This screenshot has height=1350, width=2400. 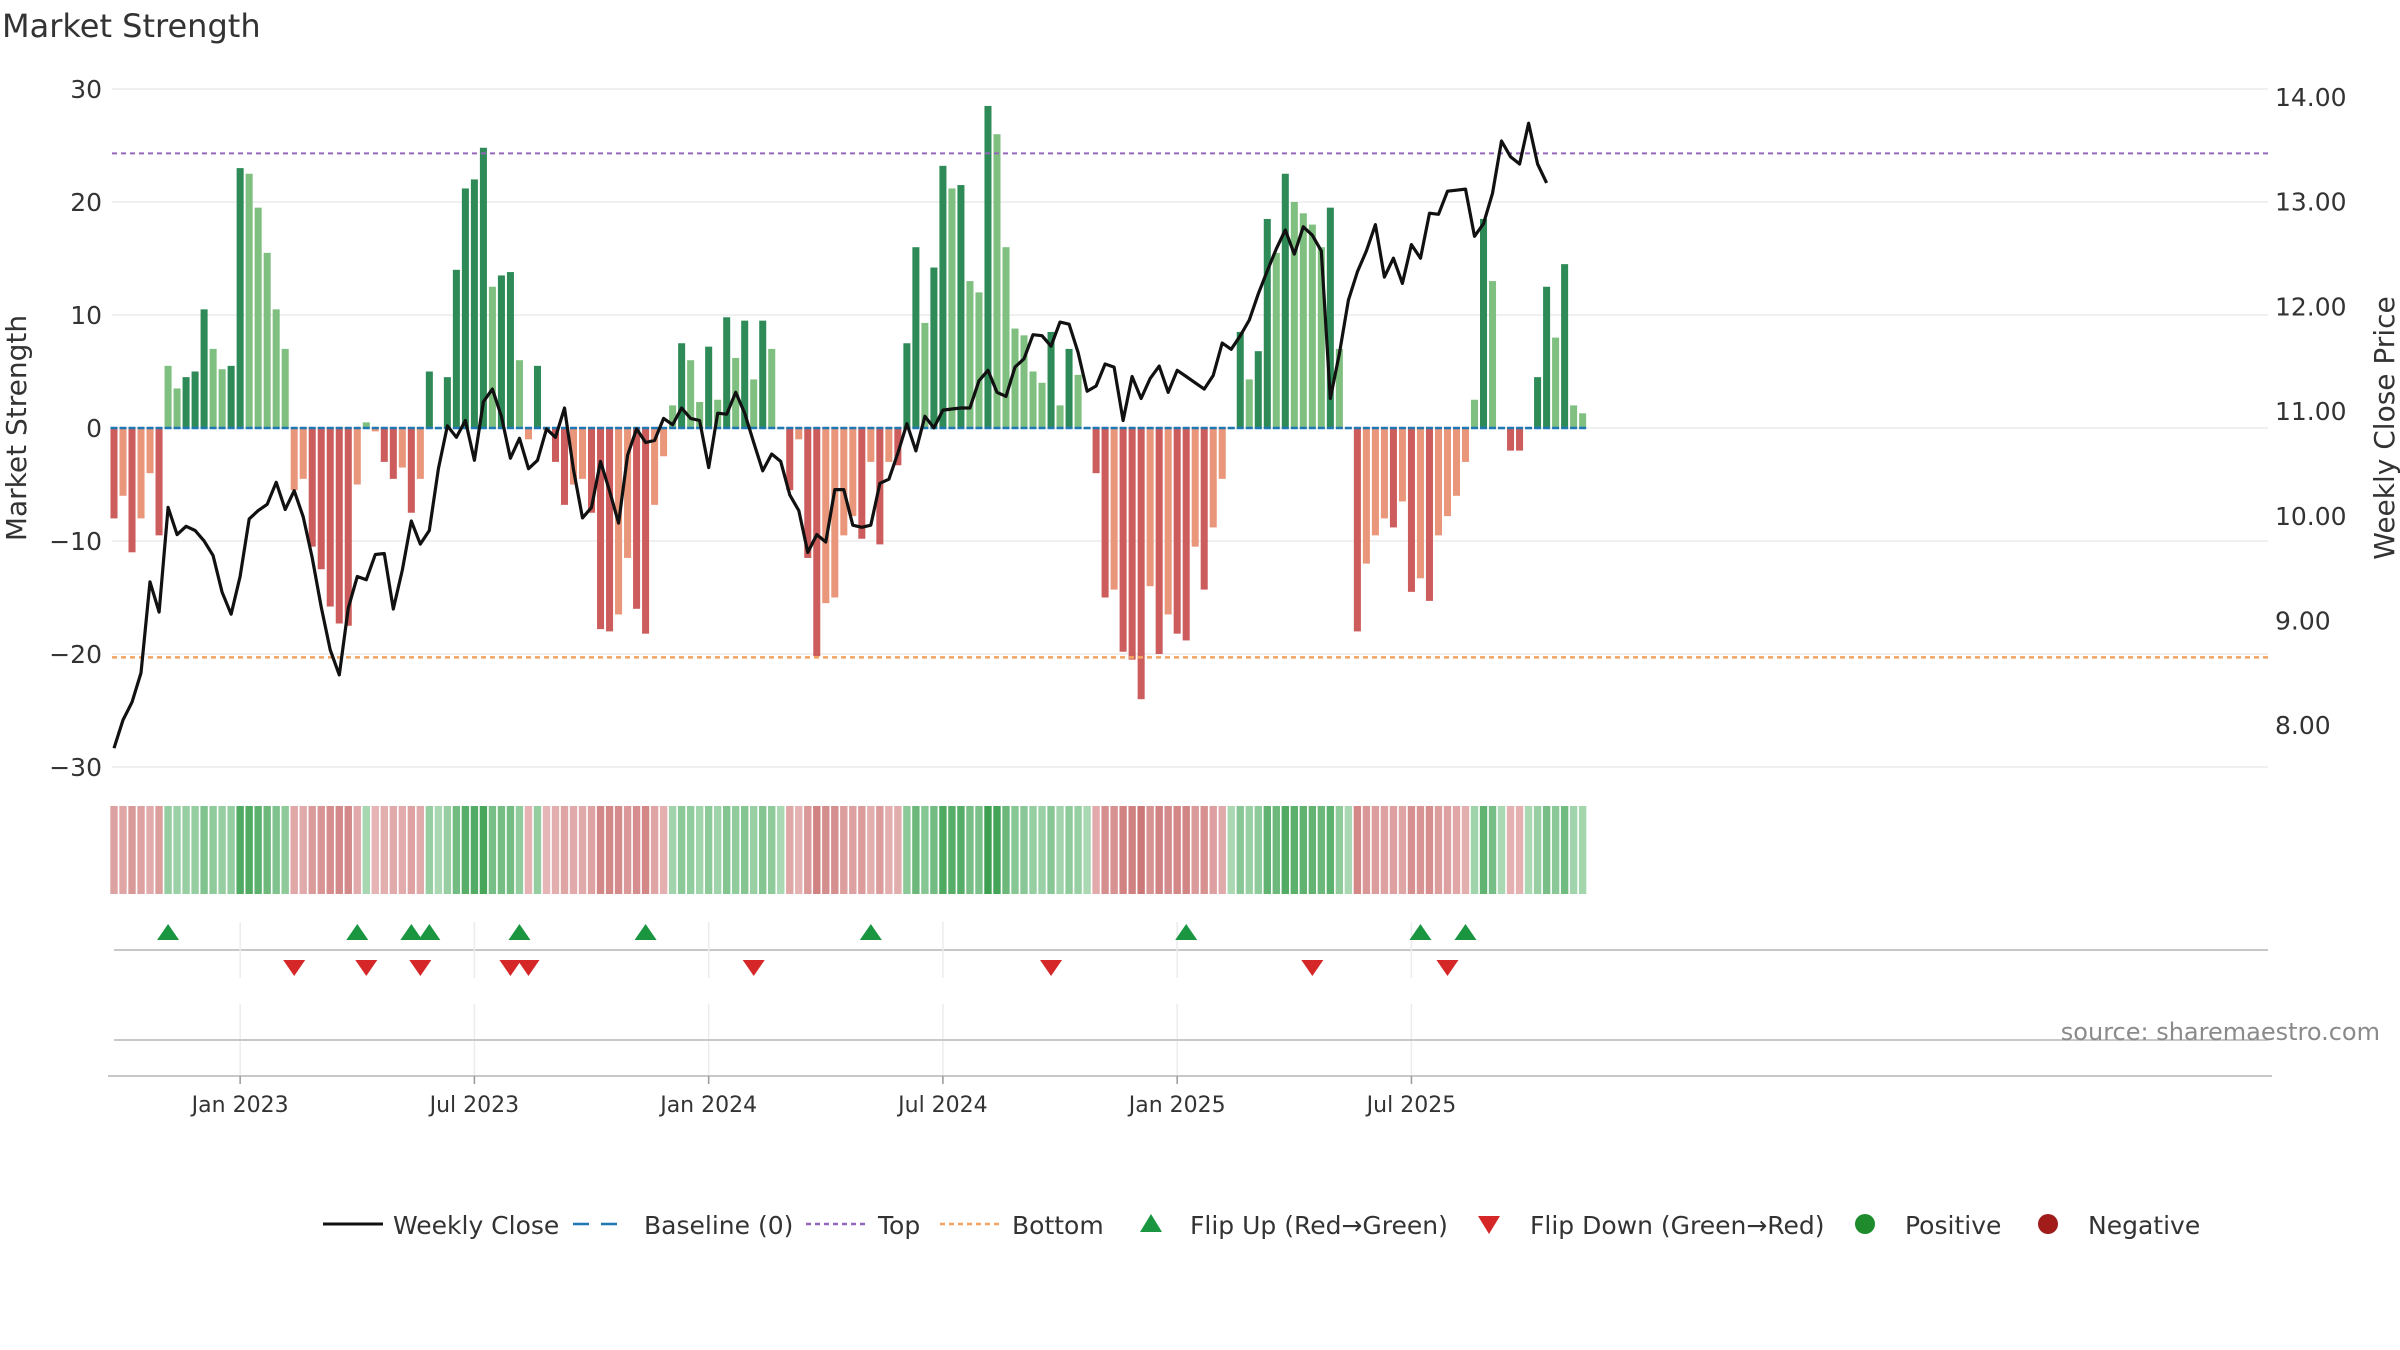 What do you see at coordinates (2311, 516) in the screenshot?
I see `right-tick-label: 10.00` at bounding box center [2311, 516].